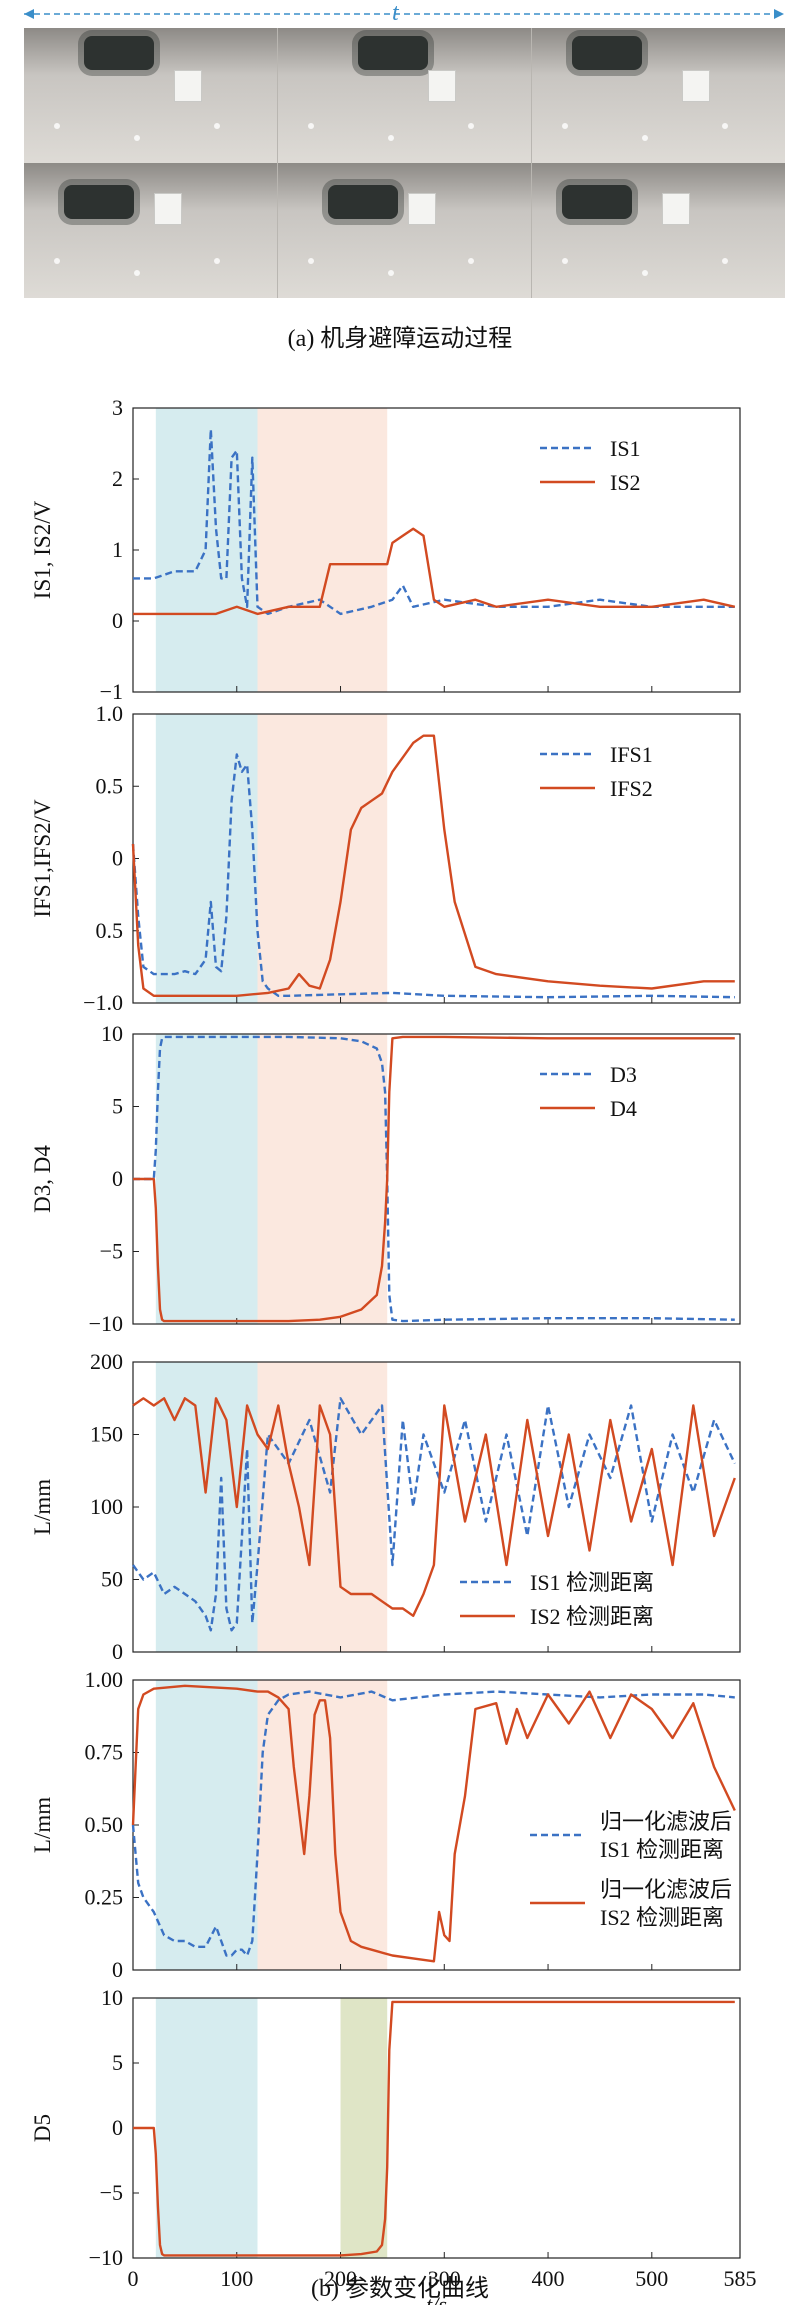 The height and width of the screenshot is (2305, 800). I want to click on y-tick-label: −1.0, so click(103, 1002).